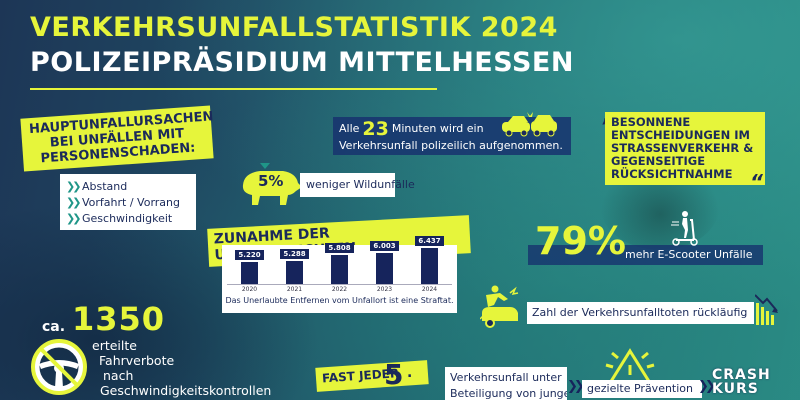 The image size is (800, 400). Describe the element at coordinates (640, 313) in the screenshot. I see `fatalities-text: Zahl der Verkehrsunfalltoten rückläufig` at that location.